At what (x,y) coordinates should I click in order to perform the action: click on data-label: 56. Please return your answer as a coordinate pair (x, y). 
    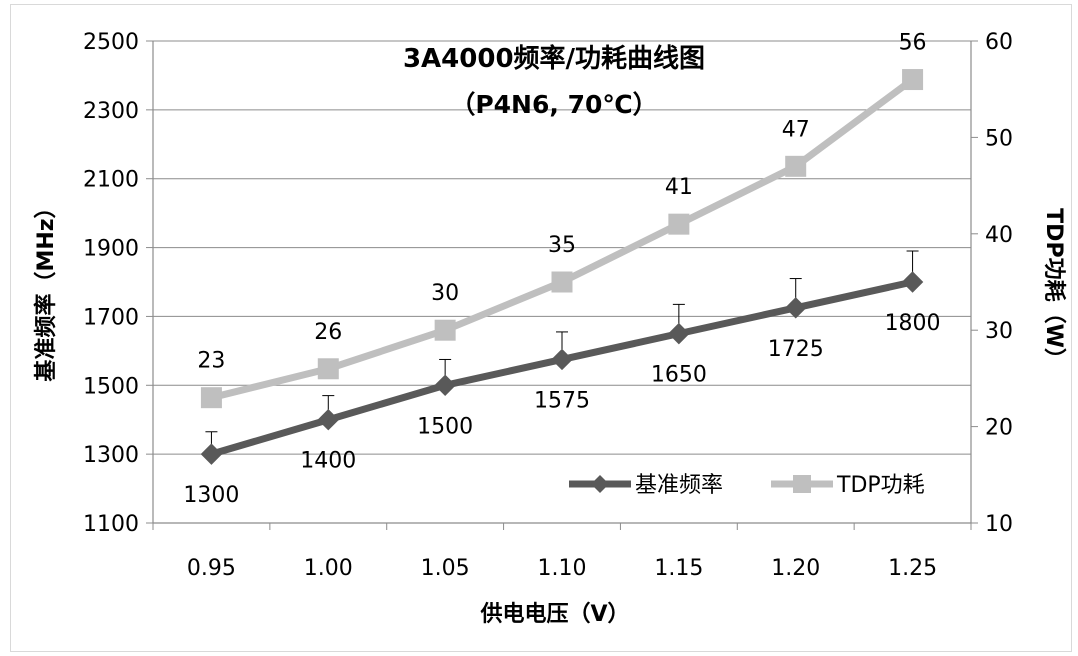
    Looking at the image, I should click on (913, 43).